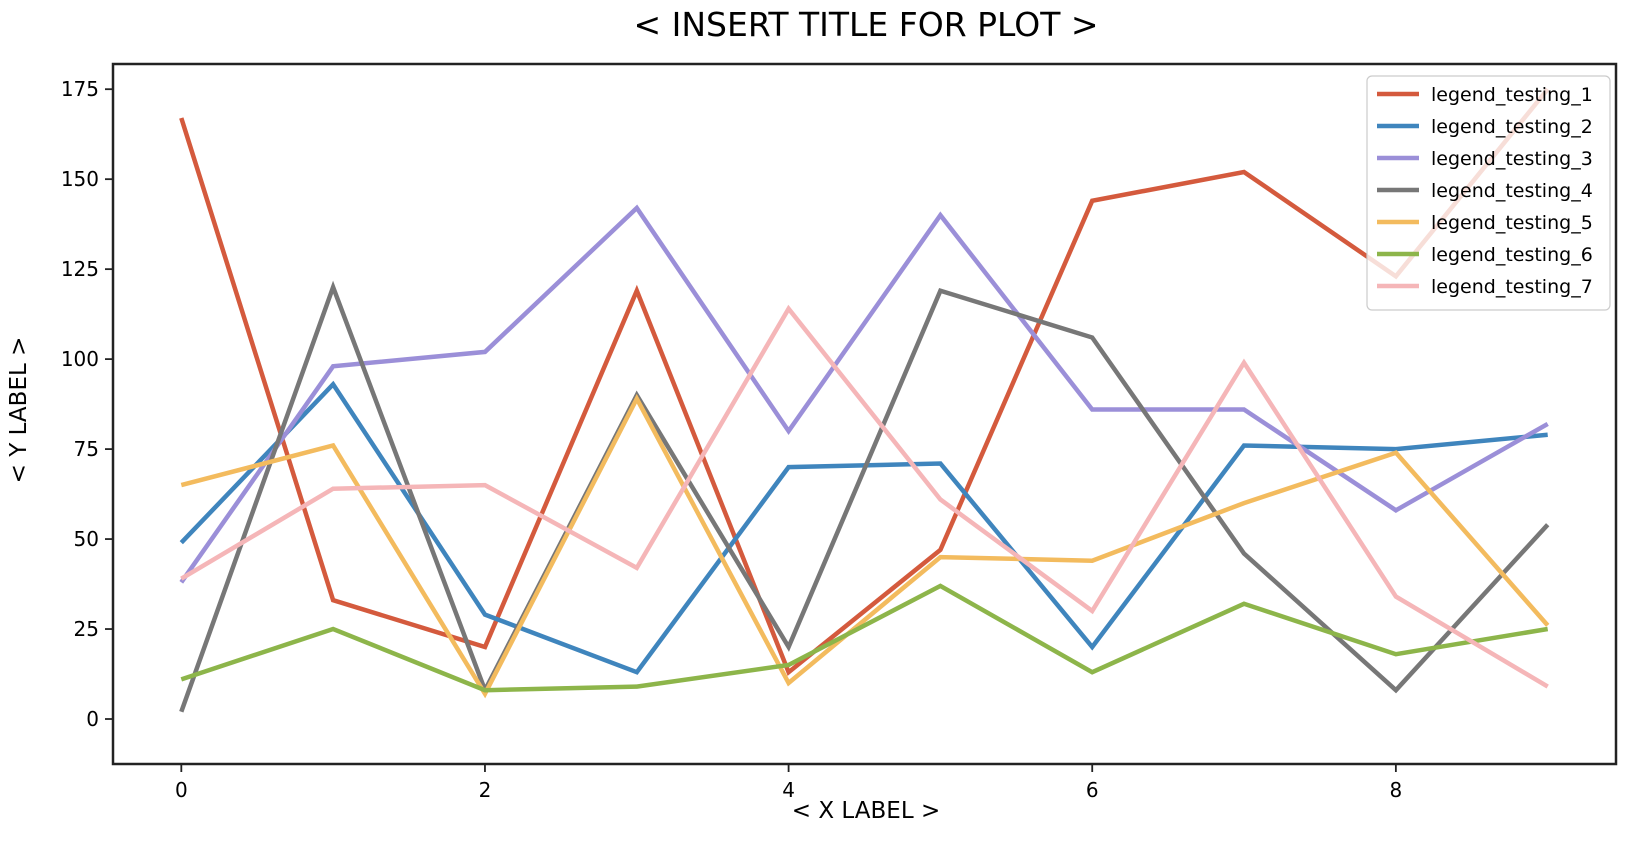  Describe the element at coordinates (788, 790) in the screenshot. I see `x-tick-label: 4` at that location.